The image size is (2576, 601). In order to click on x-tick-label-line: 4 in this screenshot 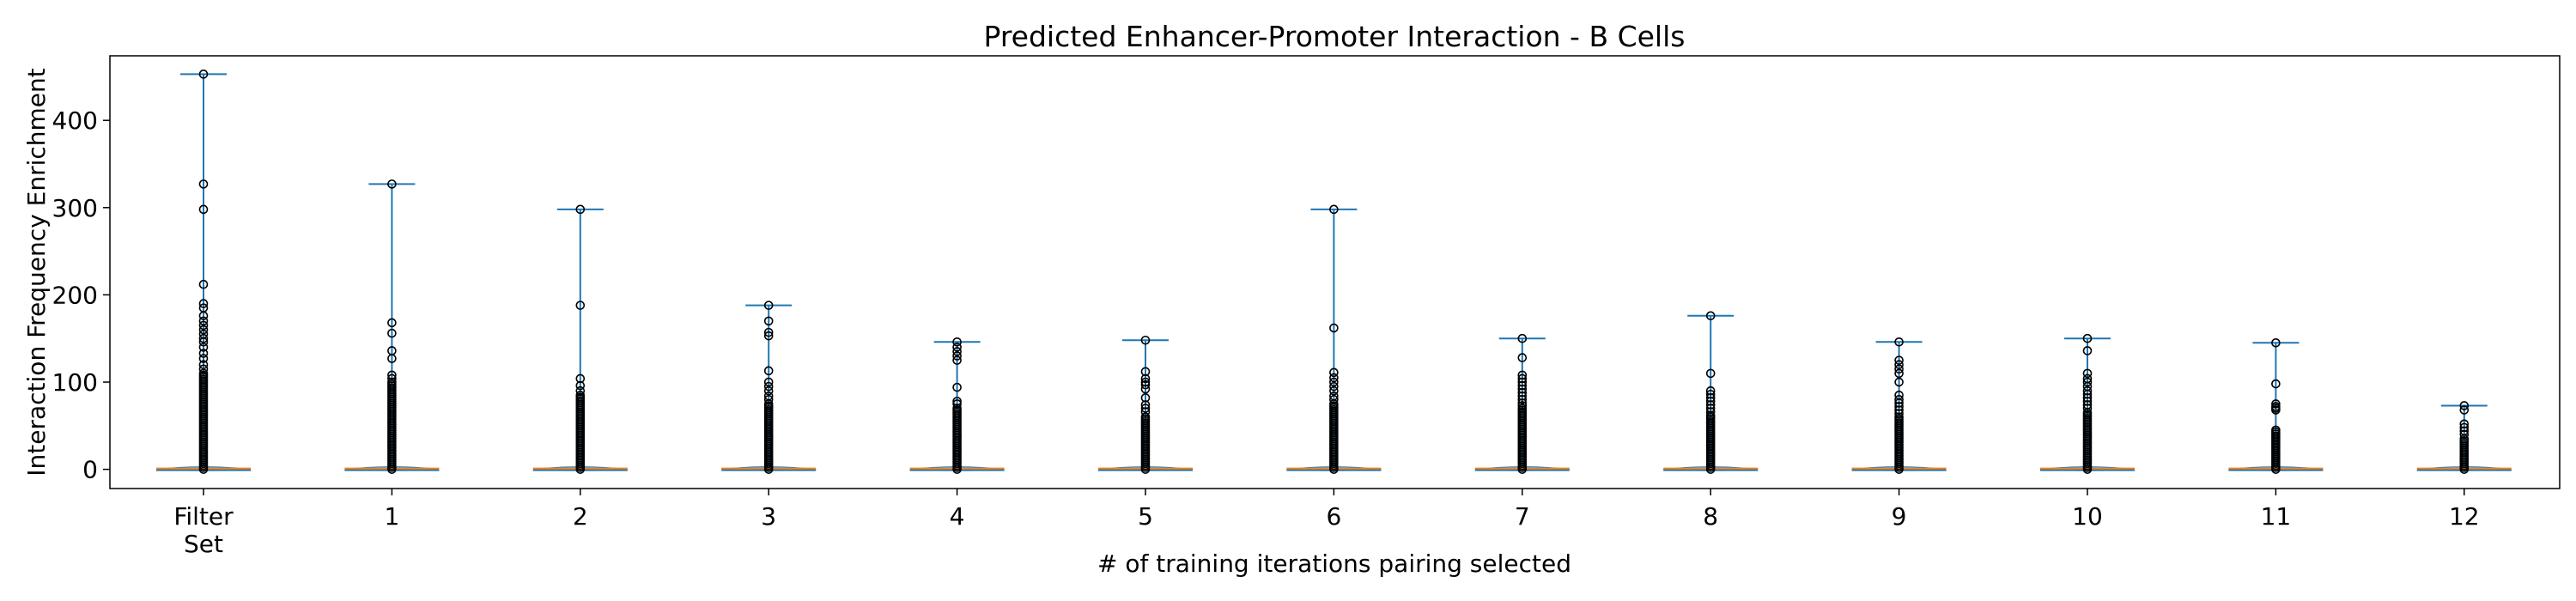, I will do `click(958, 516)`.